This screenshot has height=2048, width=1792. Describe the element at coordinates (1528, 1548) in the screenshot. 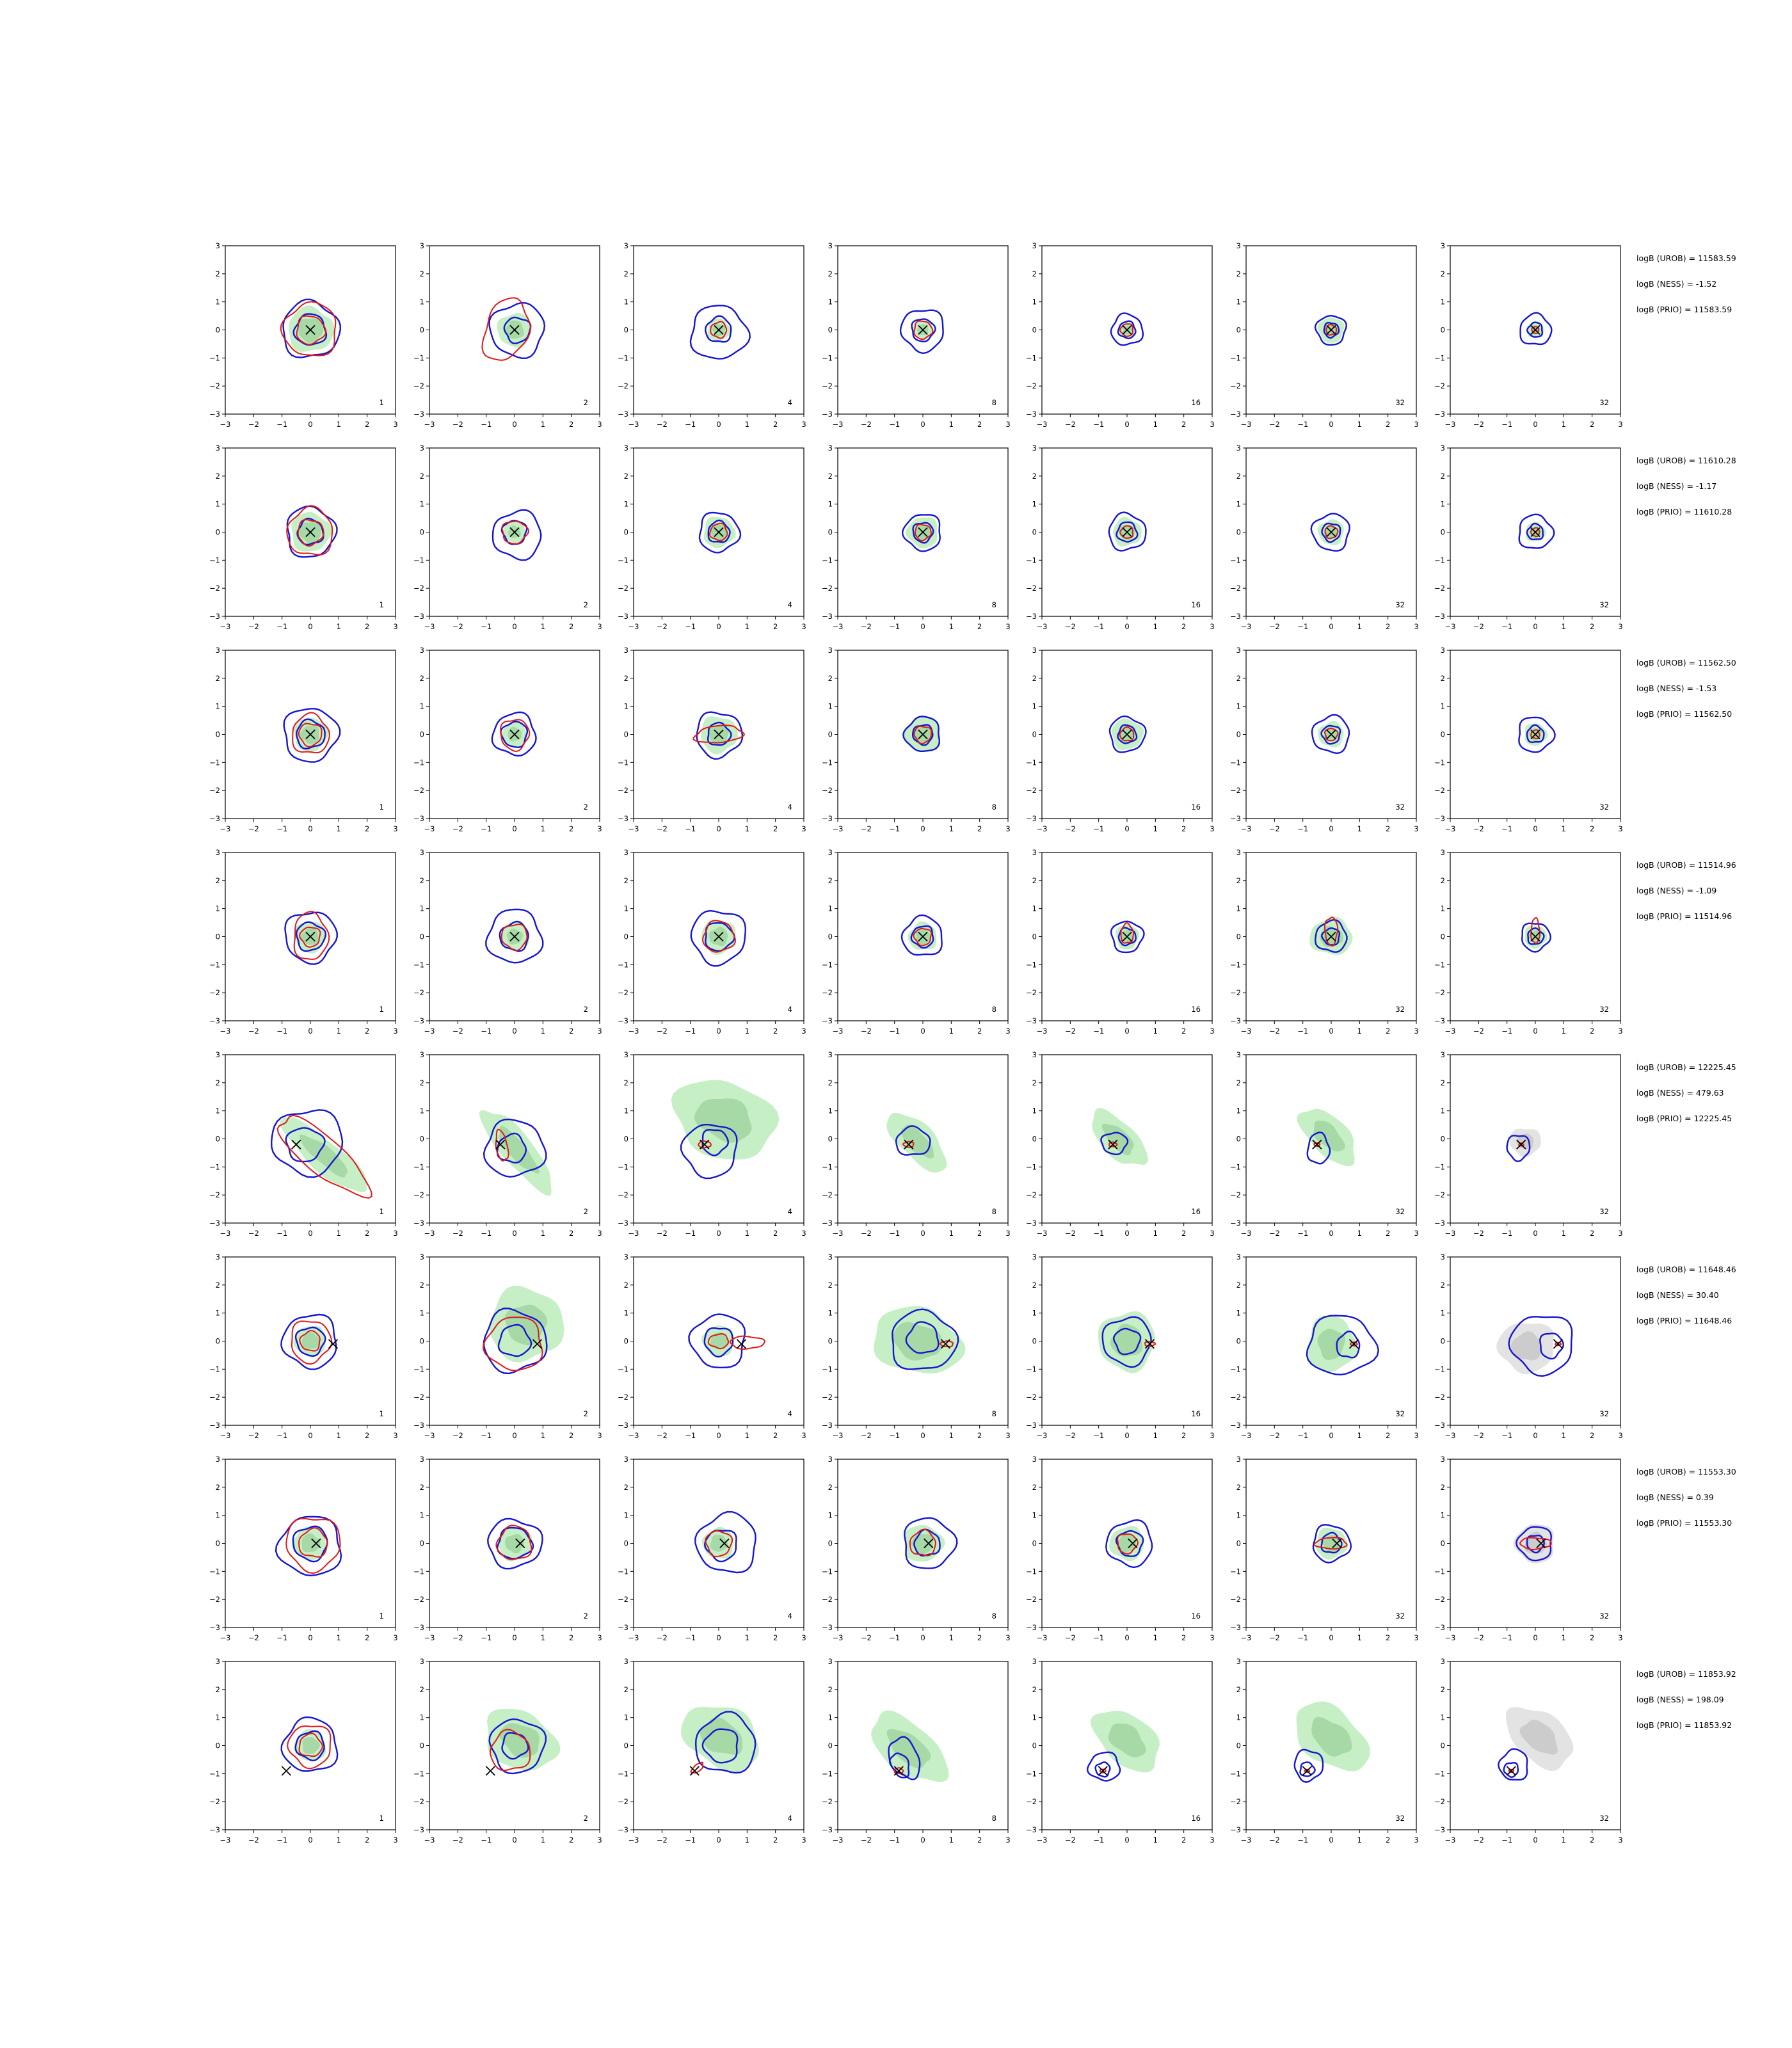

I see `subplot-r7-c7: −3 −2 −1 0 1 2 3 −3 −2 −1 0 1 2 3 32` at that location.